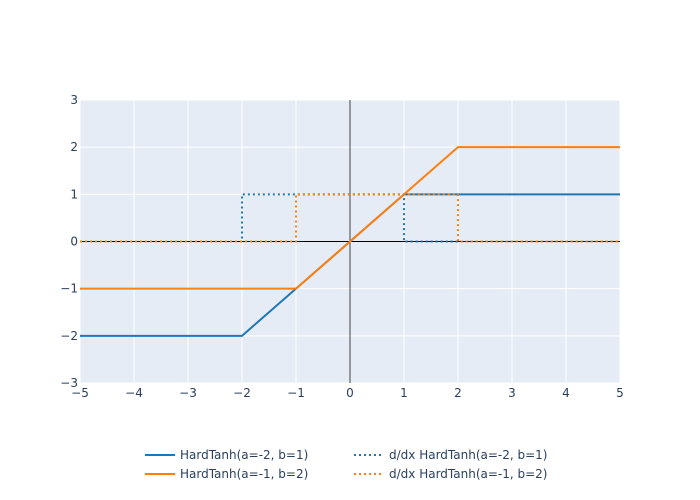 The width and height of the screenshot is (700, 500). I want to click on legend-label: d/dx HardTanh(a=-1, b=2), so click(468, 474).